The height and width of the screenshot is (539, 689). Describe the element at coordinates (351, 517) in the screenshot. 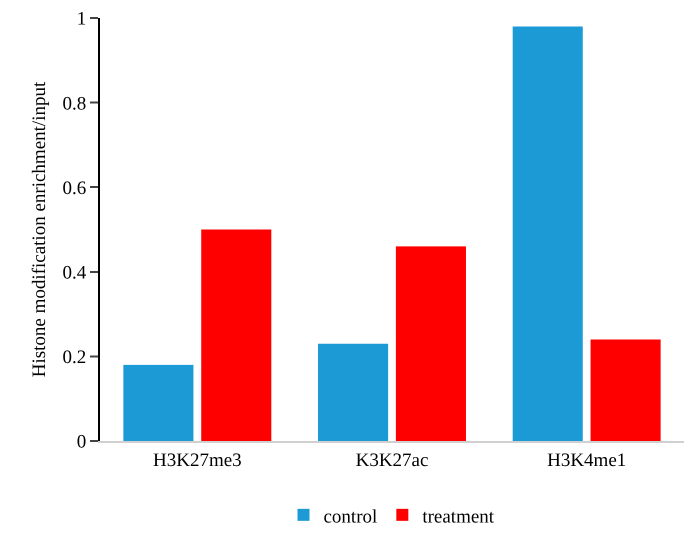

I see `legend-label: control` at that location.